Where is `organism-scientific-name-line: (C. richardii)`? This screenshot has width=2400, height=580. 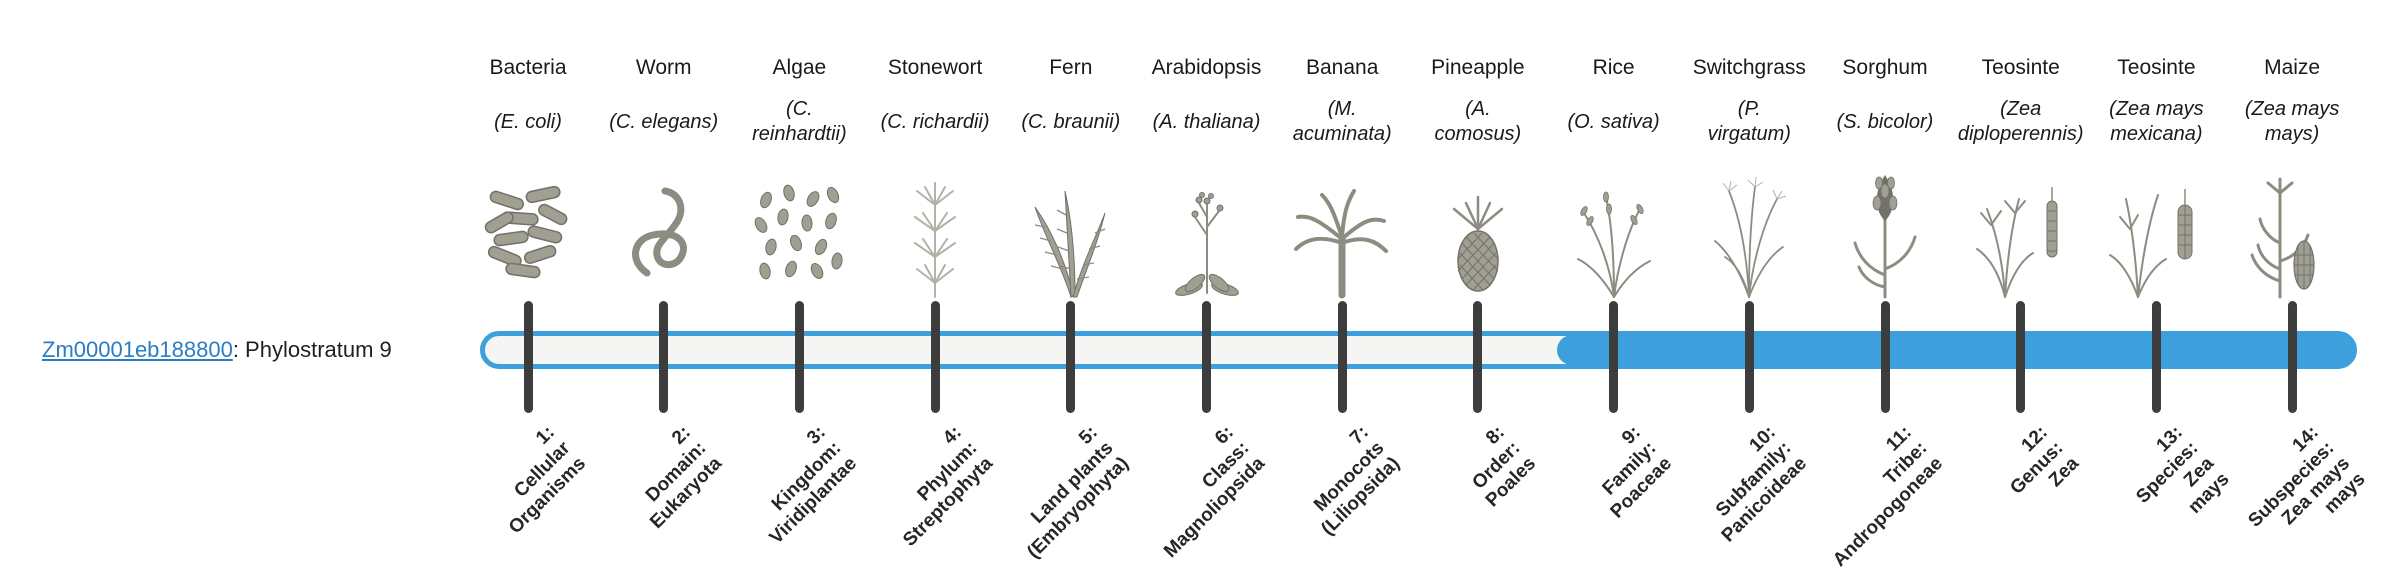
organism-scientific-name-line: (C. richardii) is located at coordinates (935, 121).